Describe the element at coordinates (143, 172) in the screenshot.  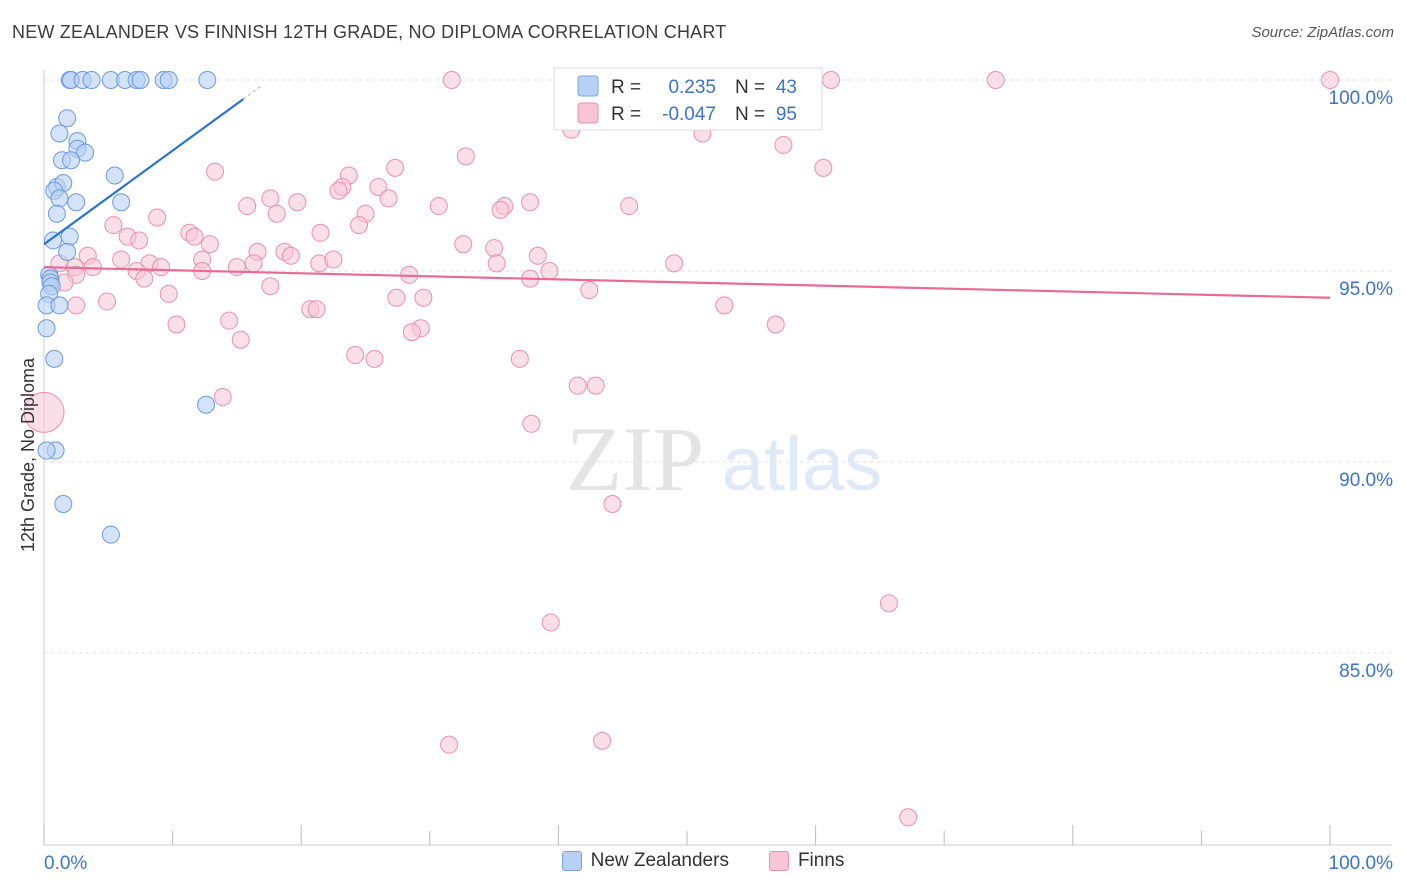
I see `new-zealanders-trend-line` at that location.